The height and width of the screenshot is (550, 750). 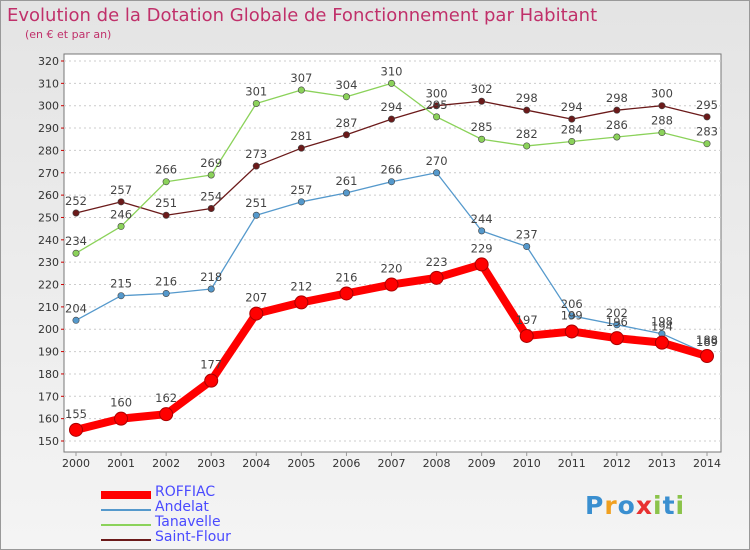 What do you see at coordinates (662, 463) in the screenshot?
I see `x-tick-label: 2013` at bounding box center [662, 463].